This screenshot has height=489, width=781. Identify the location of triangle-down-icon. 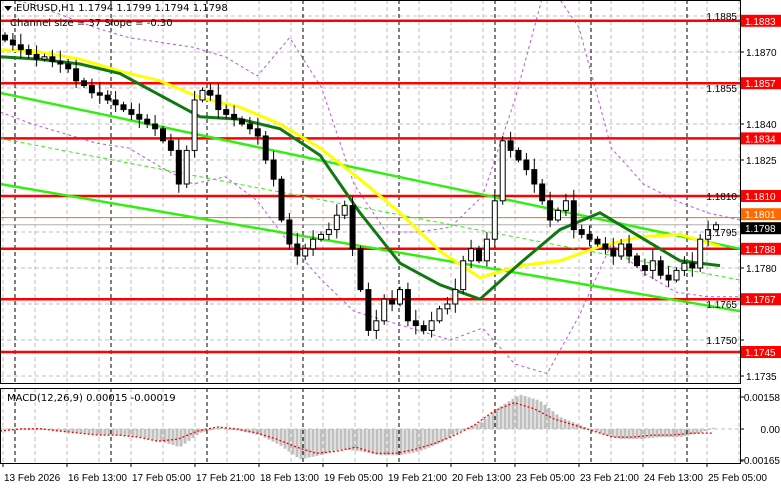
(8, 8).